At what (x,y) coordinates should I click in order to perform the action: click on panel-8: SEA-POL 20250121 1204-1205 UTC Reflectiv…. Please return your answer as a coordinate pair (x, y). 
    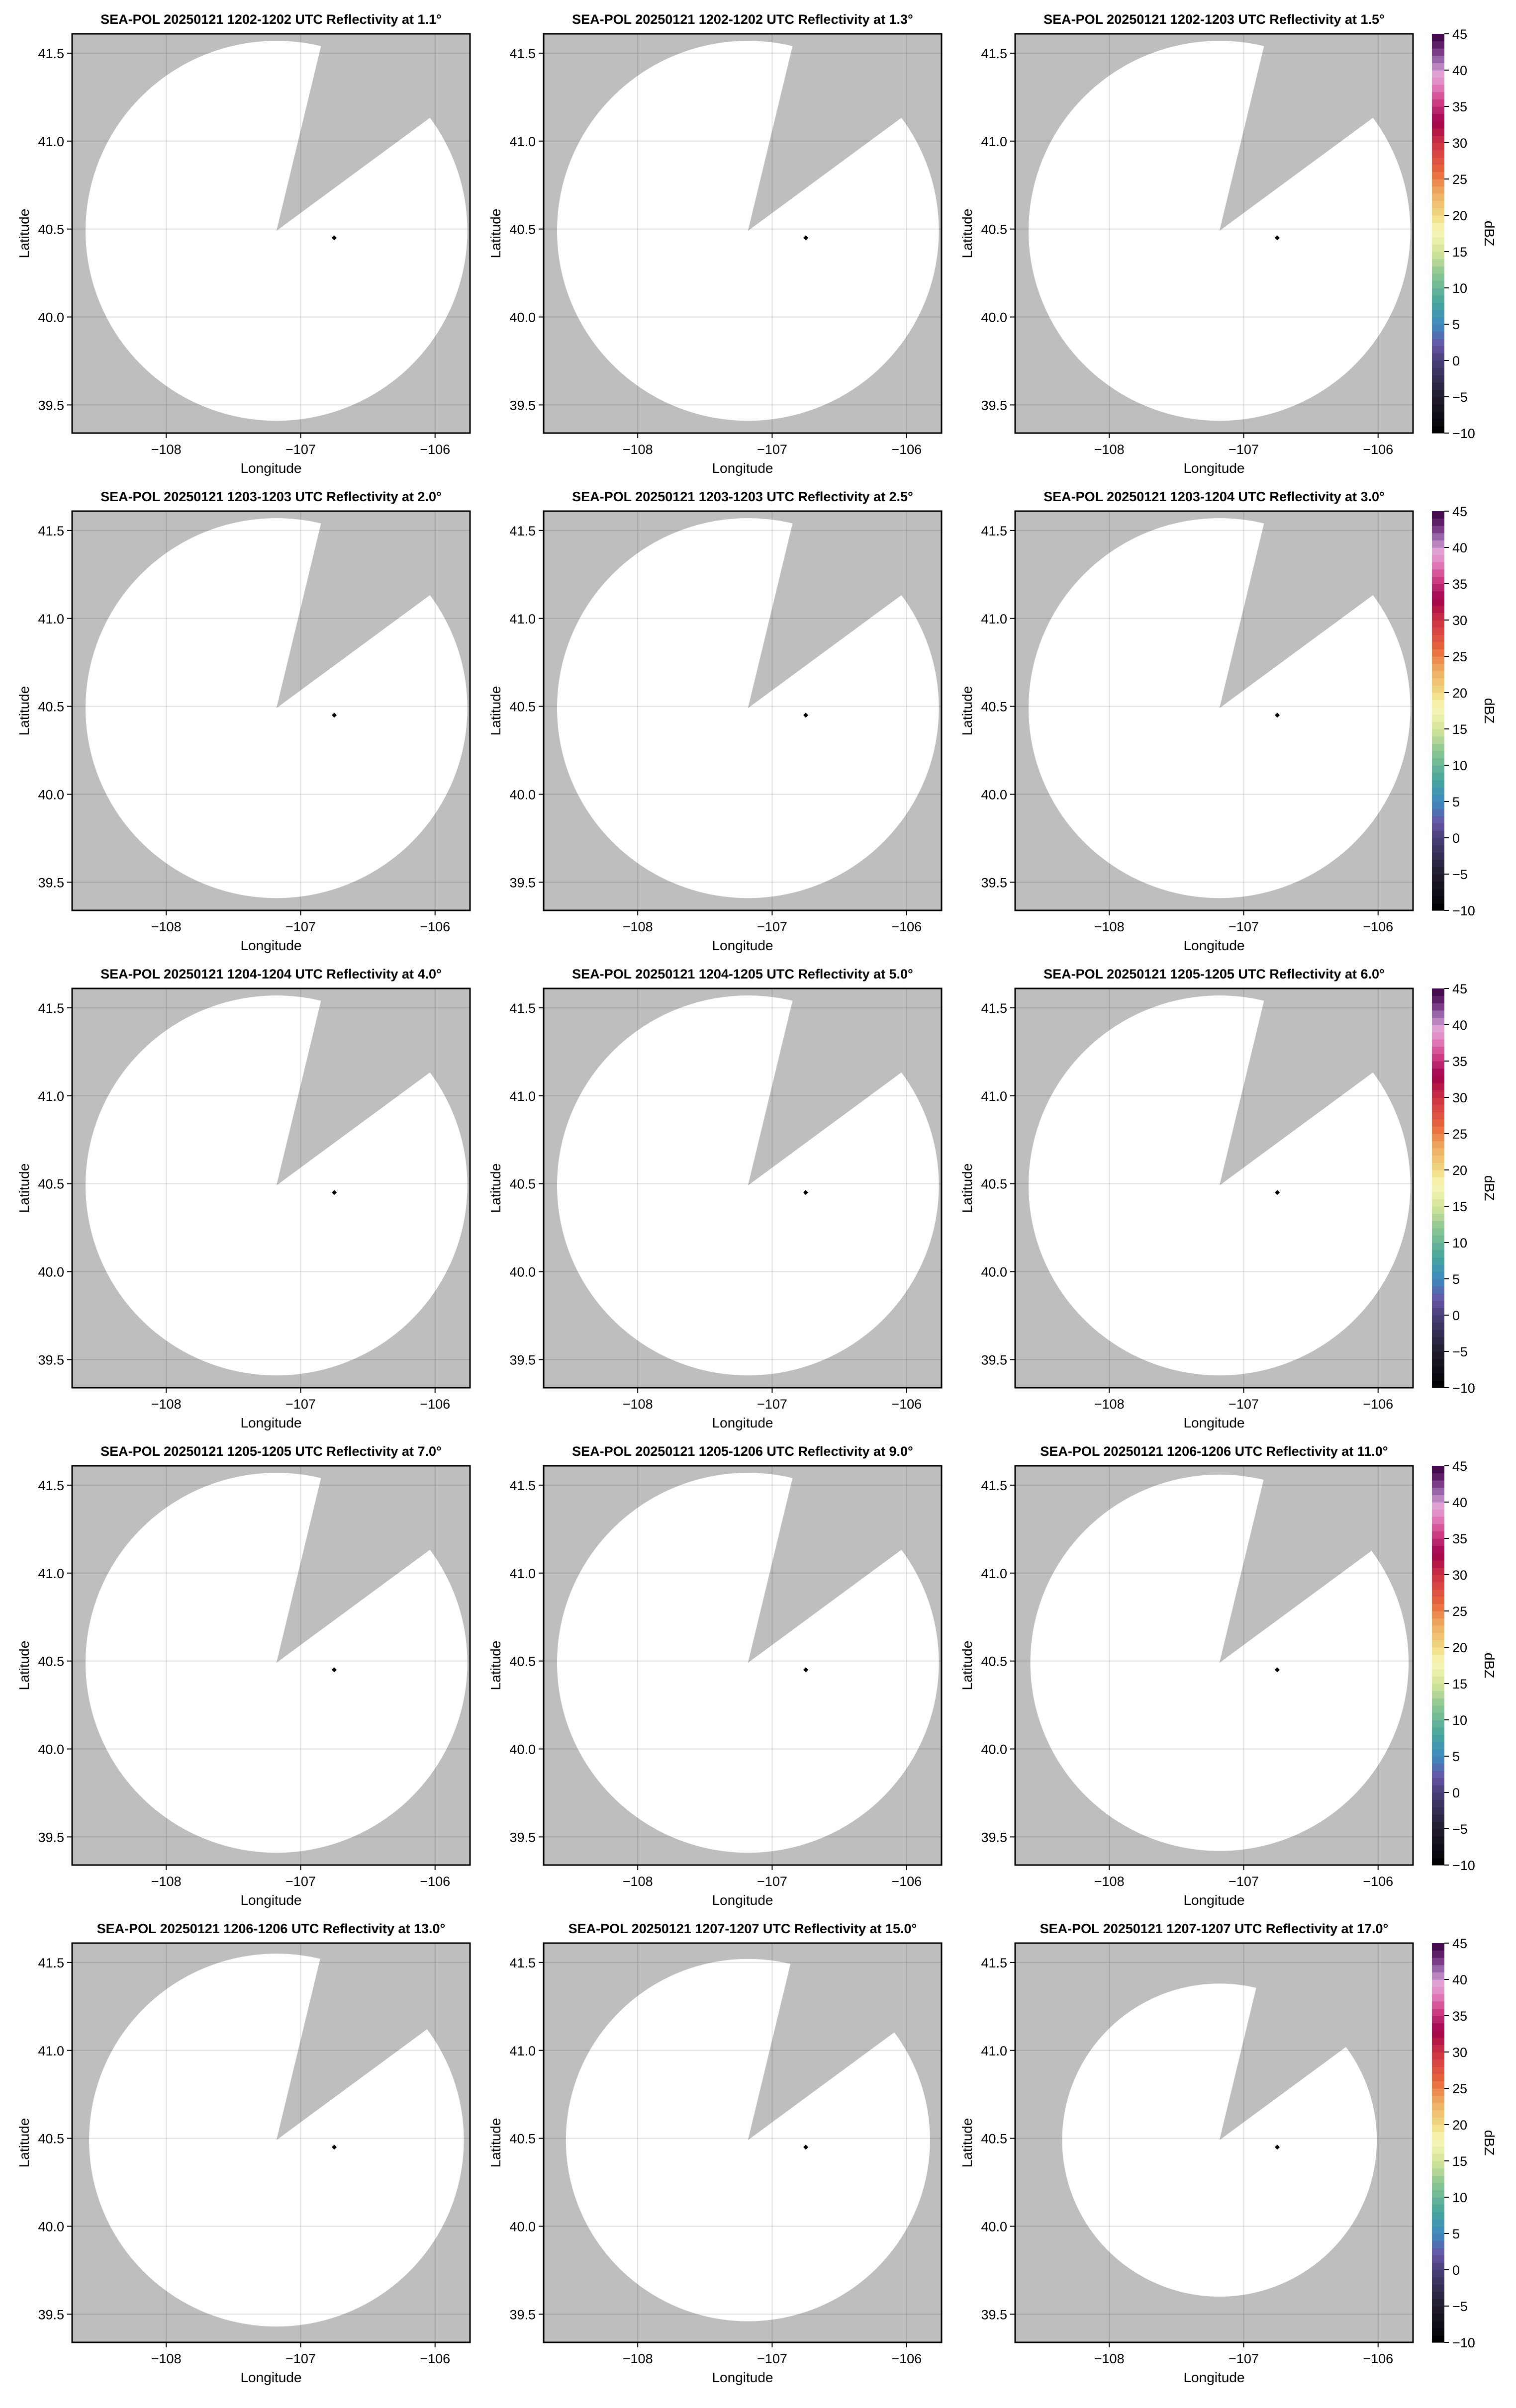
    Looking at the image, I should click on (716, 1199).